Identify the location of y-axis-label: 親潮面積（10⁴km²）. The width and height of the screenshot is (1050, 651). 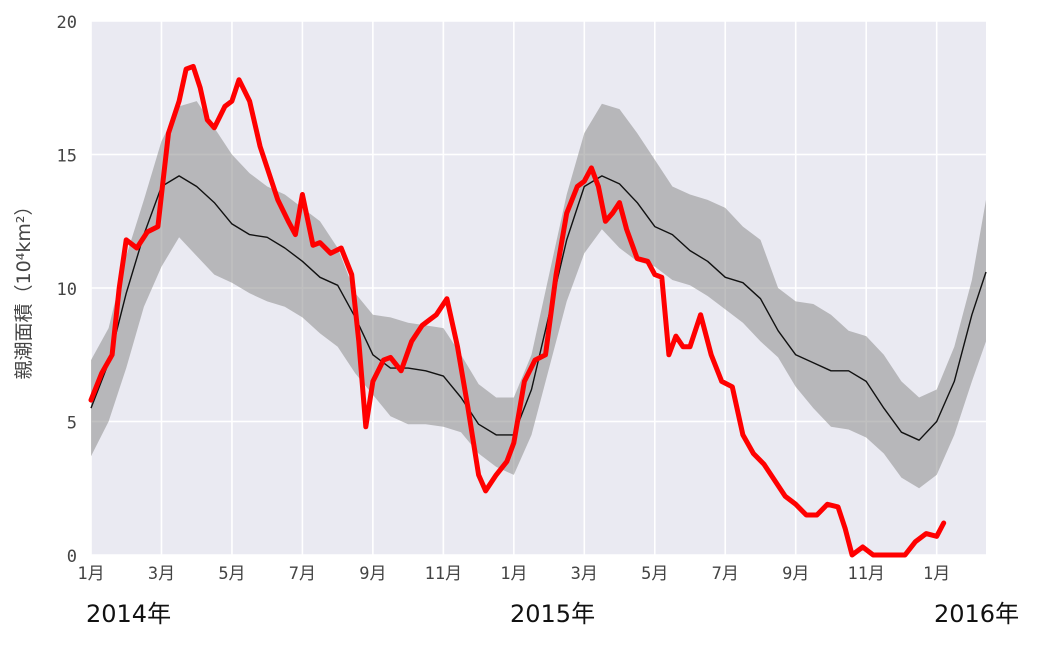
(24, 288).